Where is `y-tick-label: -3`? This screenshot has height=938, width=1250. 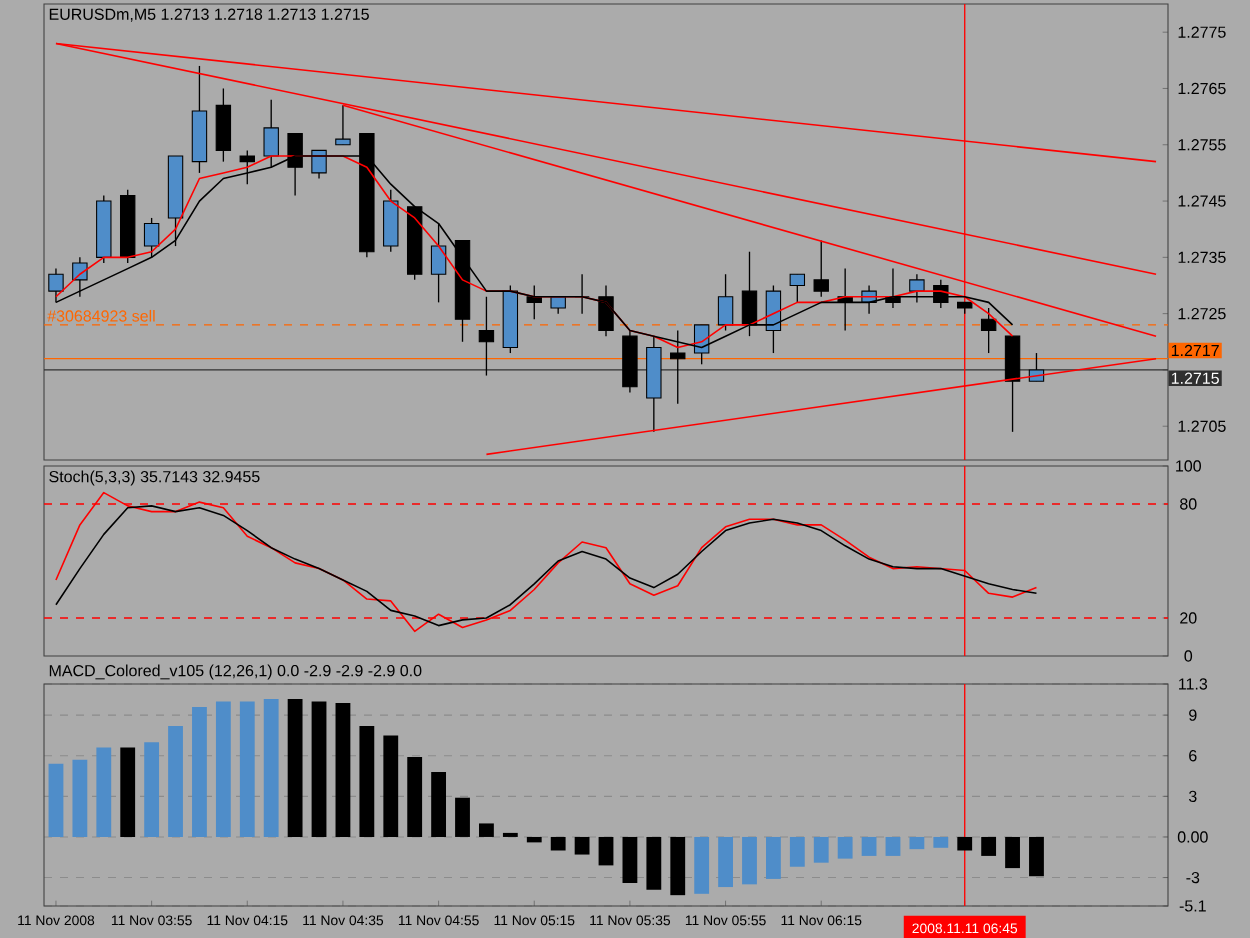 y-tick-label: -3 is located at coordinates (1193, 877).